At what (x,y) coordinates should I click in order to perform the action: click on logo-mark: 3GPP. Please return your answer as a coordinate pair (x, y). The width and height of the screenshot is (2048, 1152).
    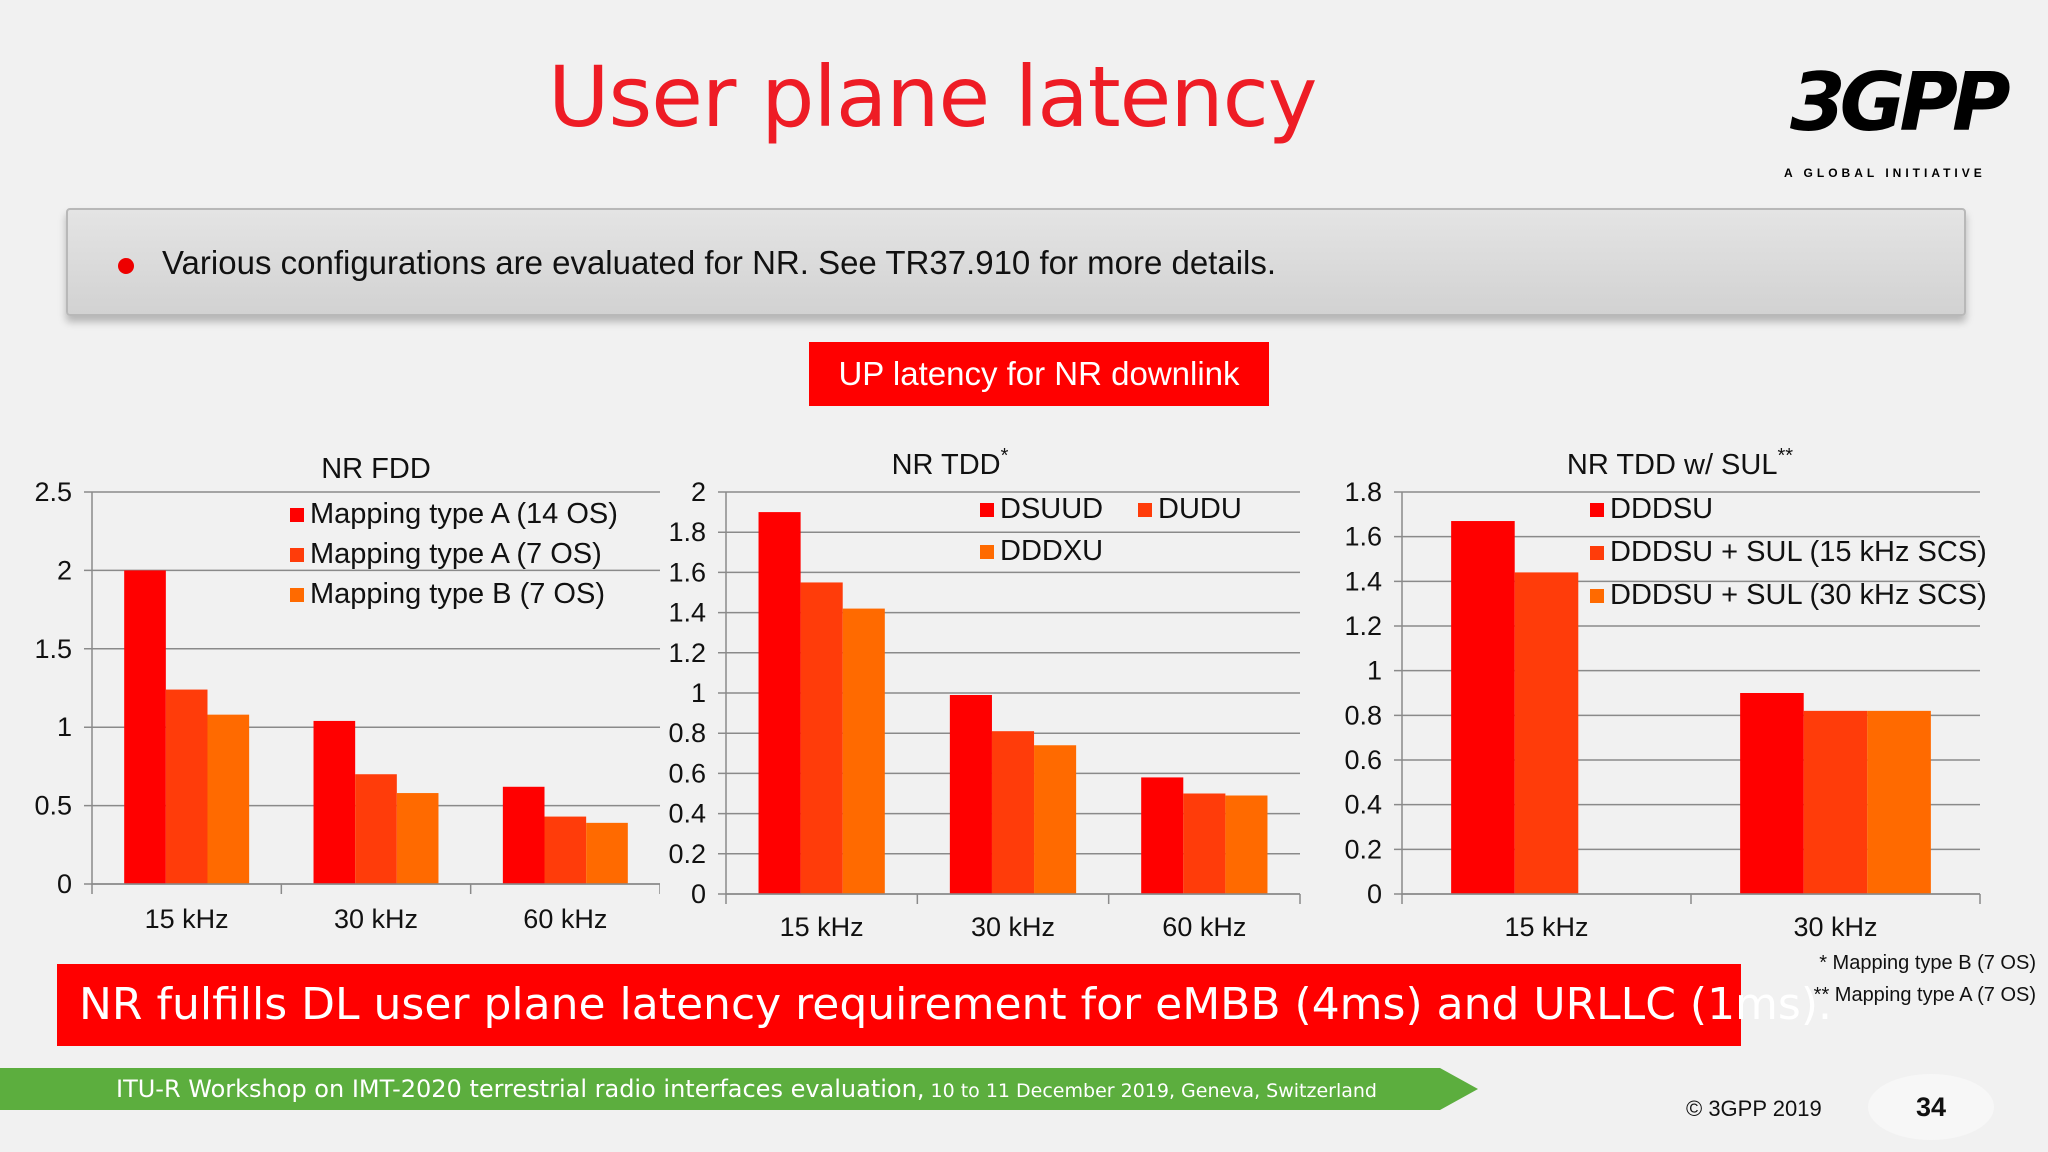
    Looking at the image, I should click on (1900, 102).